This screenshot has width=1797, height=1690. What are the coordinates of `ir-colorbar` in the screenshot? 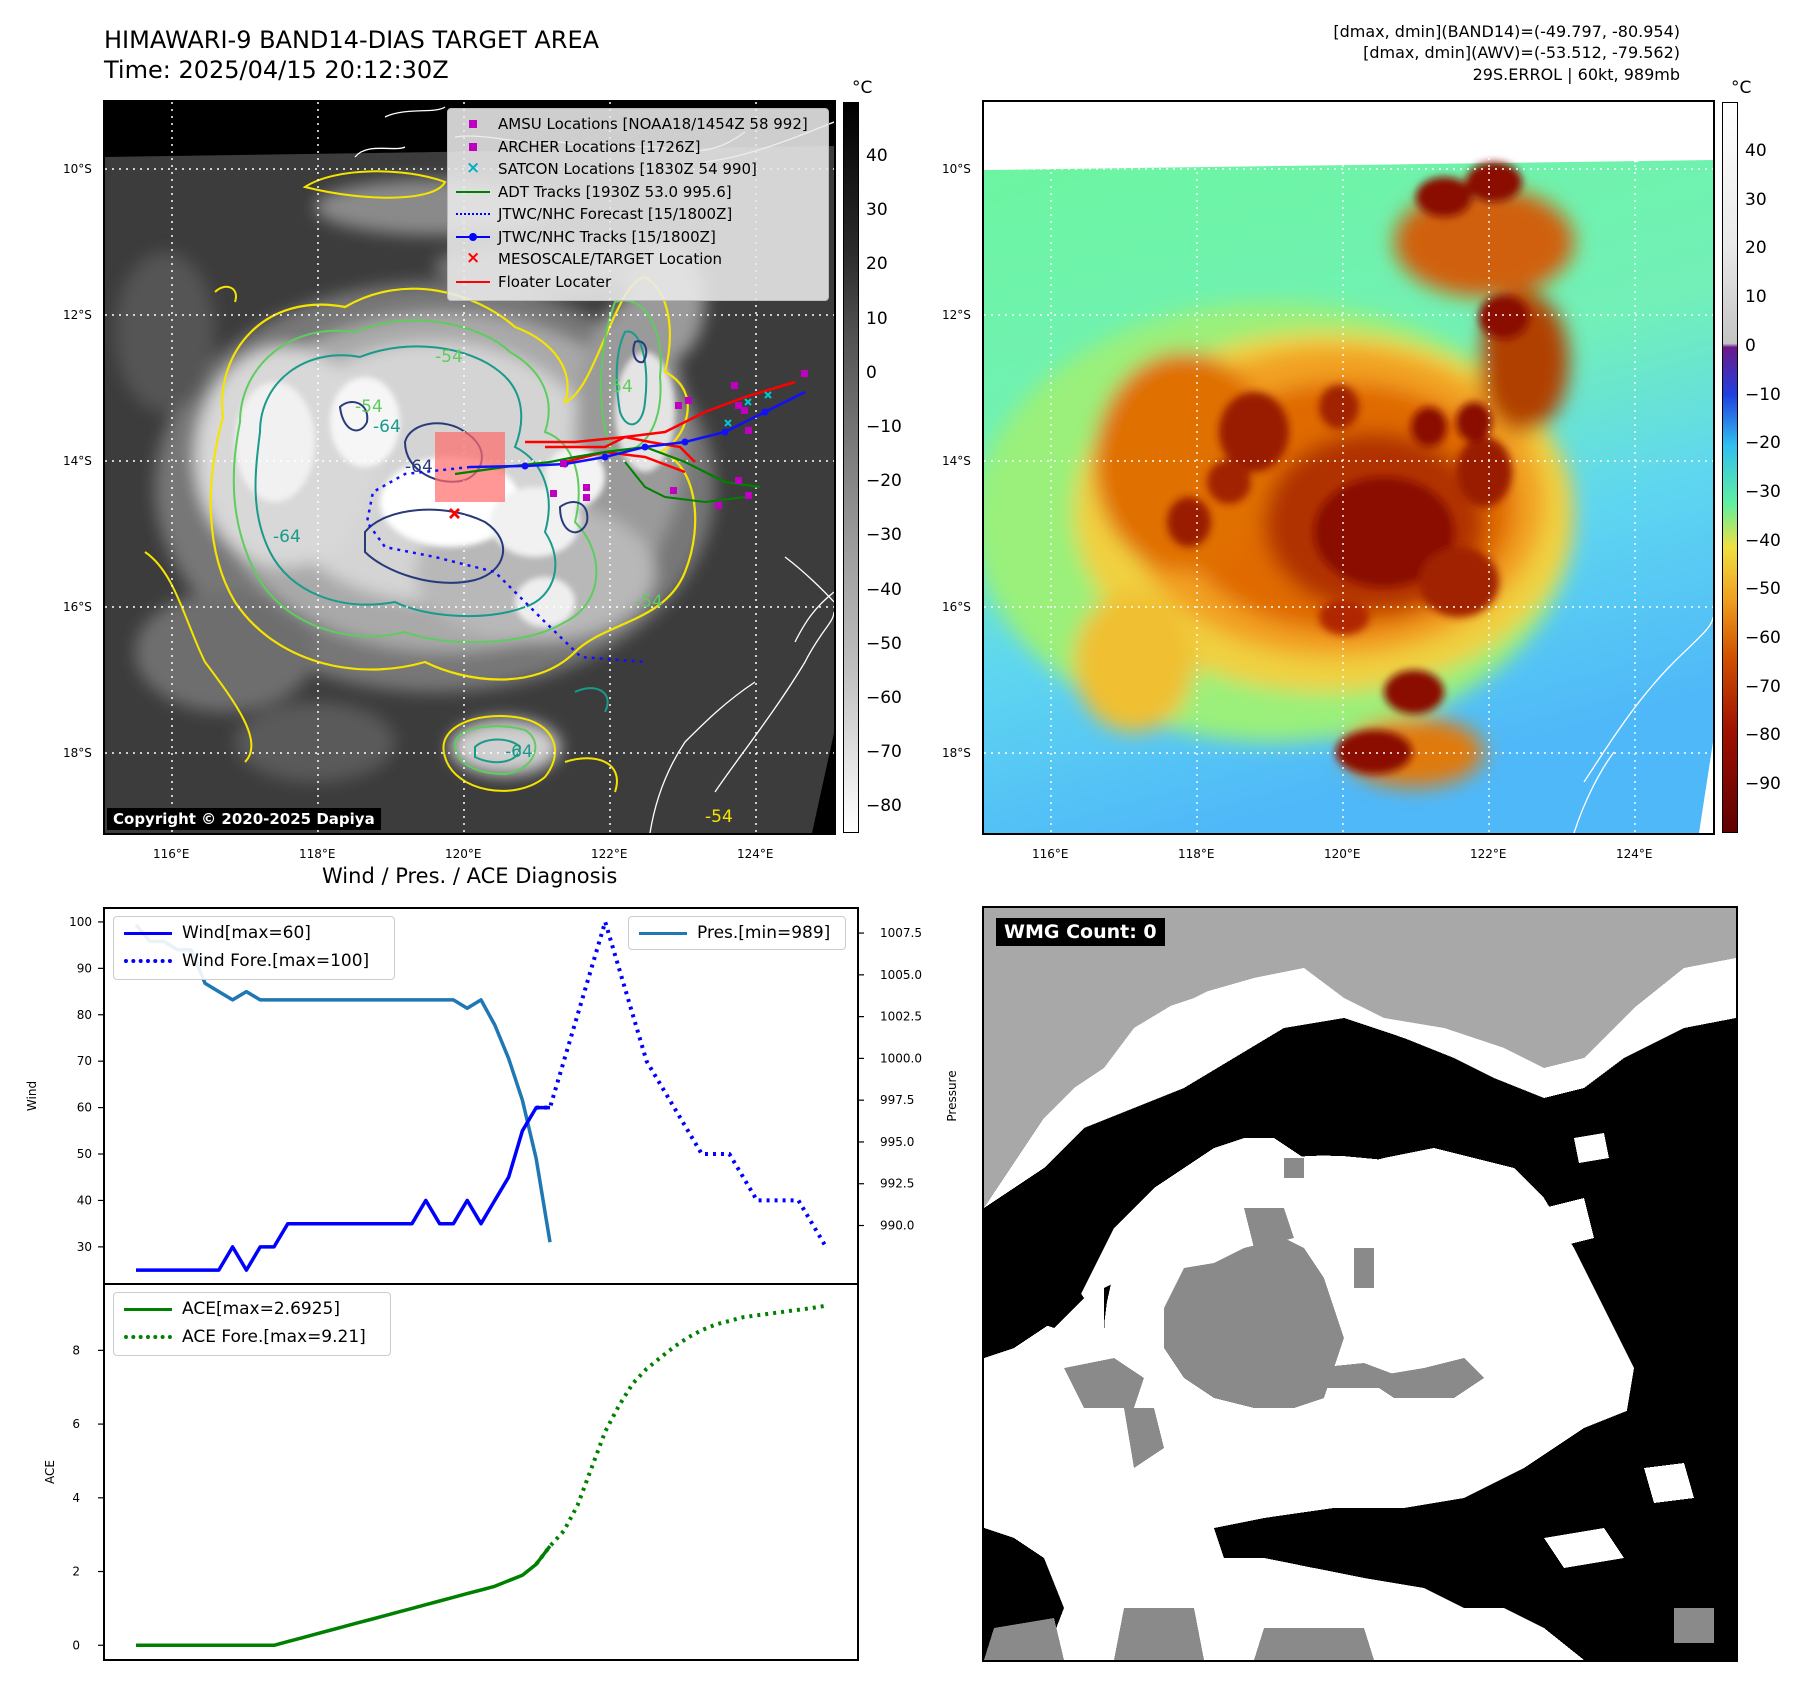 It's located at (851, 467).